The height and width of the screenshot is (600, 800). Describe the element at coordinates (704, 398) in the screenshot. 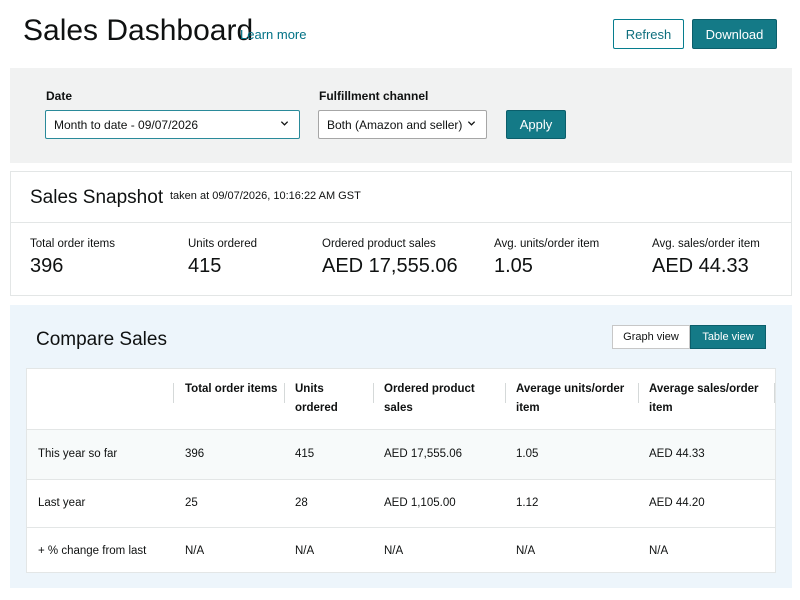

I see `column-header-avg-sales-per-order-item: Average sales/order item` at that location.